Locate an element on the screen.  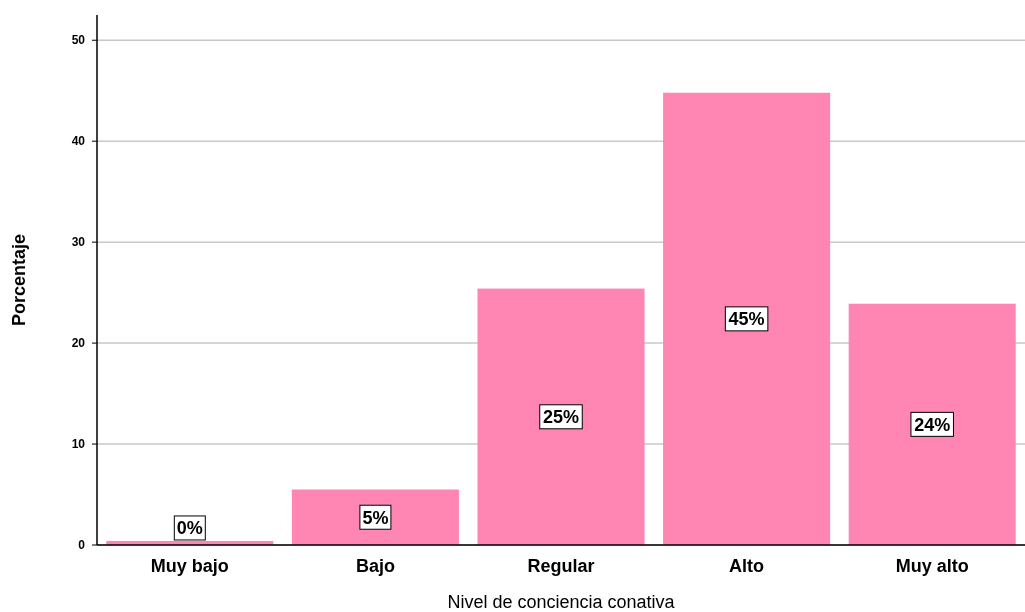
data-label: 24% is located at coordinates (932, 424).